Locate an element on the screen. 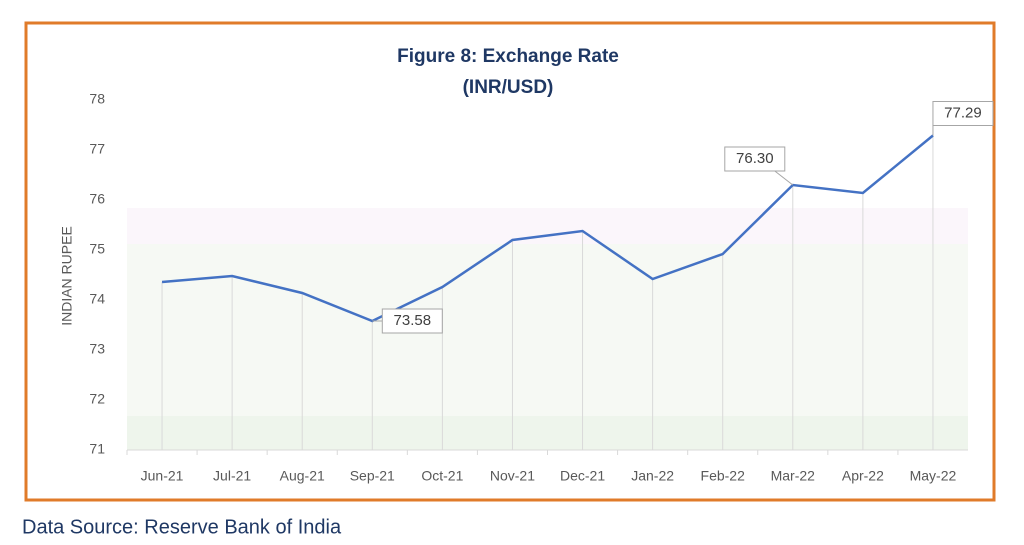  x-tick-label: Oct-21 is located at coordinates (442, 476).